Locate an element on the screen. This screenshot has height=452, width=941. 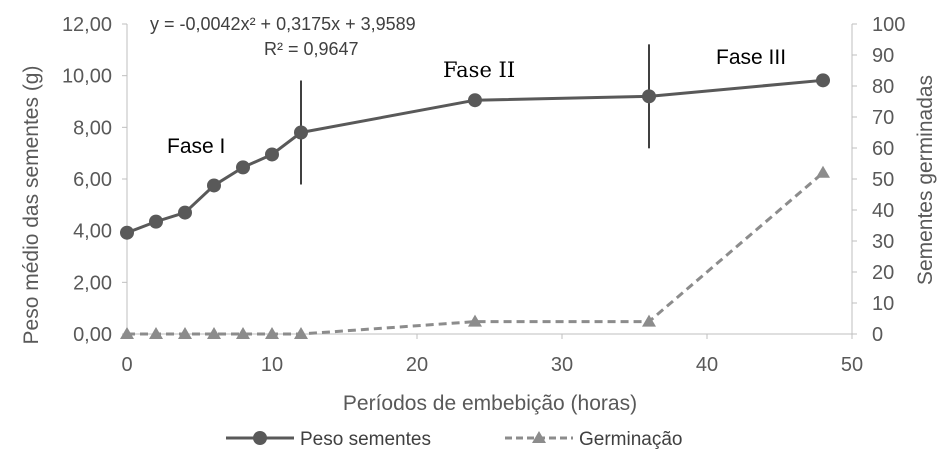
y2-tick-label: 30 is located at coordinates (883, 242).